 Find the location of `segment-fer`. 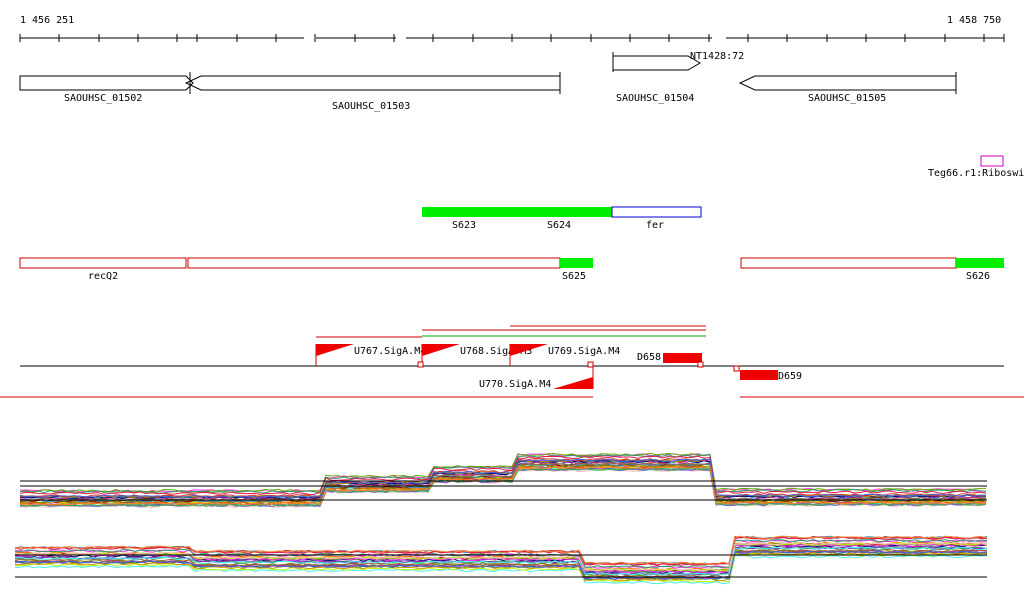

segment-fer is located at coordinates (656, 212).